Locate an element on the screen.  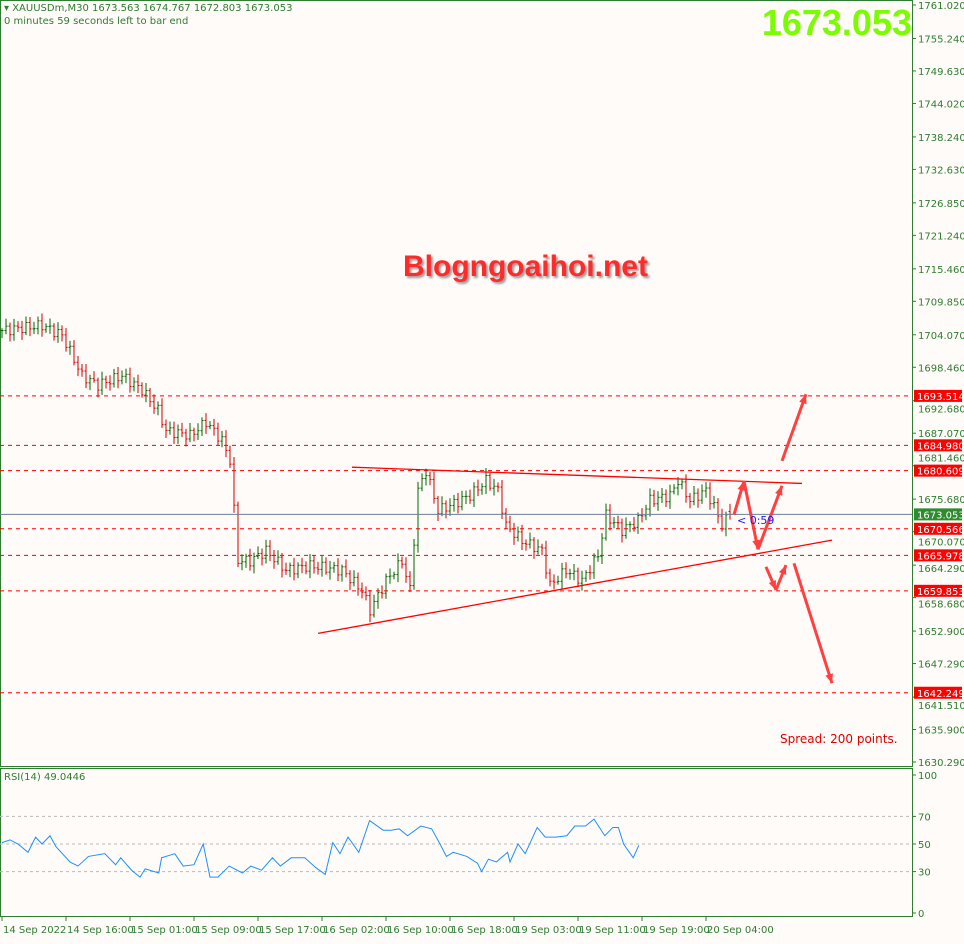
y-tick-label: 1704.070 is located at coordinates (941, 336).